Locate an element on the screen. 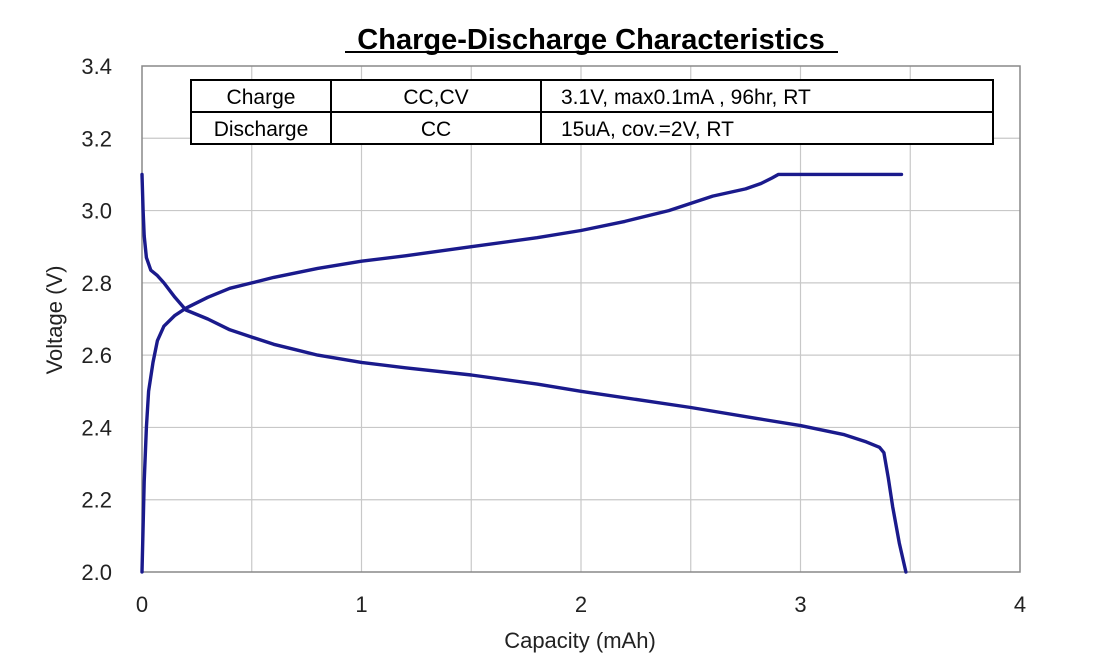 Image resolution: width=1100 pixels, height=672 pixels. table-cell: CC,CV is located at coordinates (435, 97).